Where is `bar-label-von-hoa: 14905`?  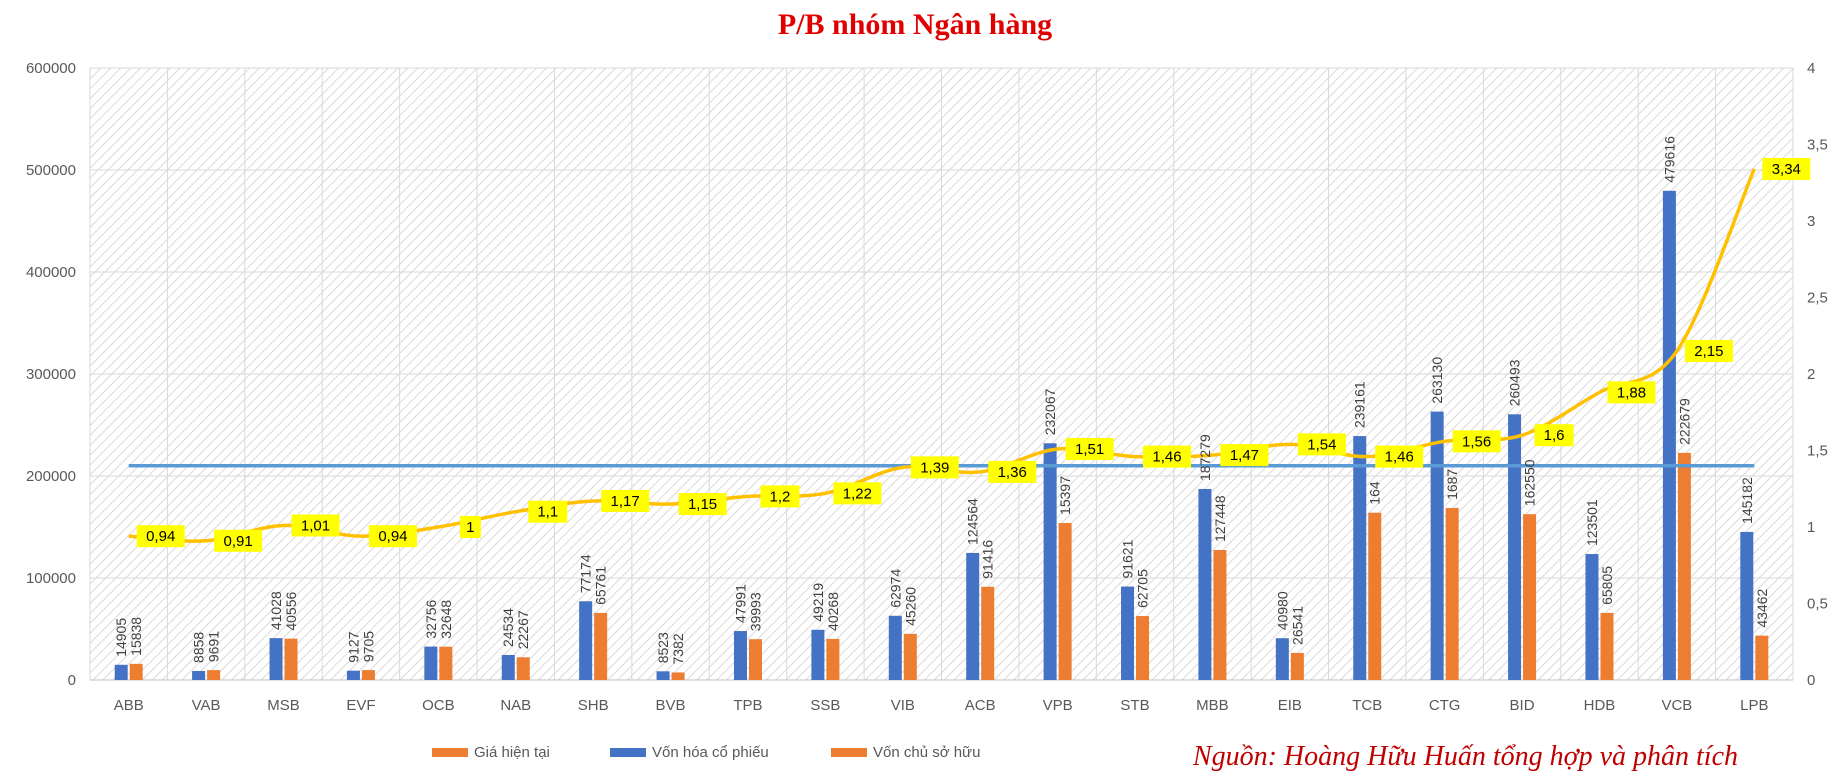
bar-label-von-hoa: 14905 is located at coordinates (121, 637).